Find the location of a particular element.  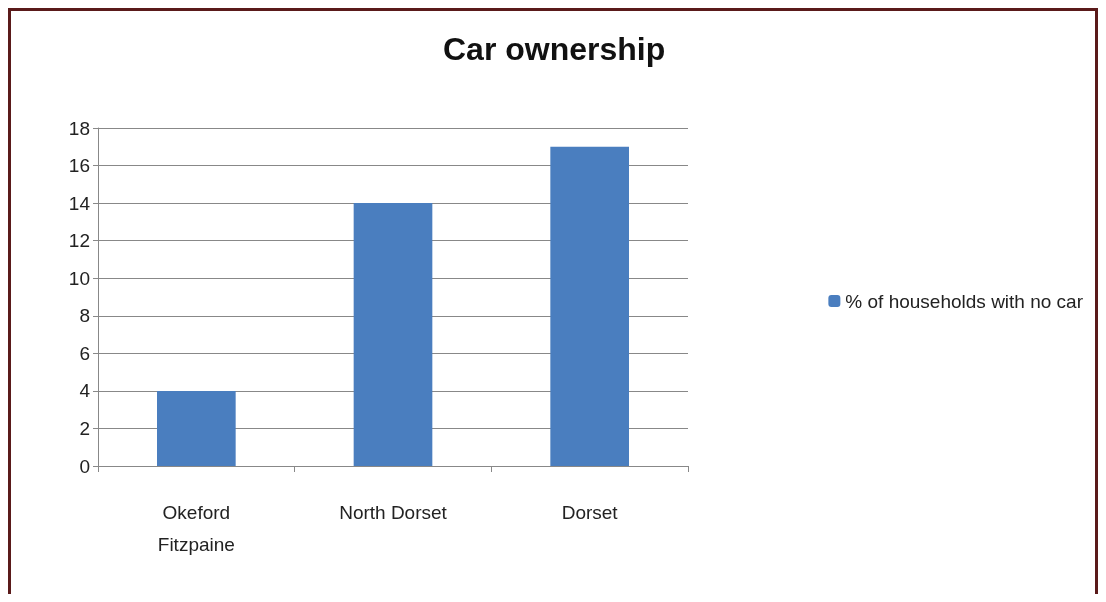

chart-title: Car ownership is located at coordinates (554, 49).